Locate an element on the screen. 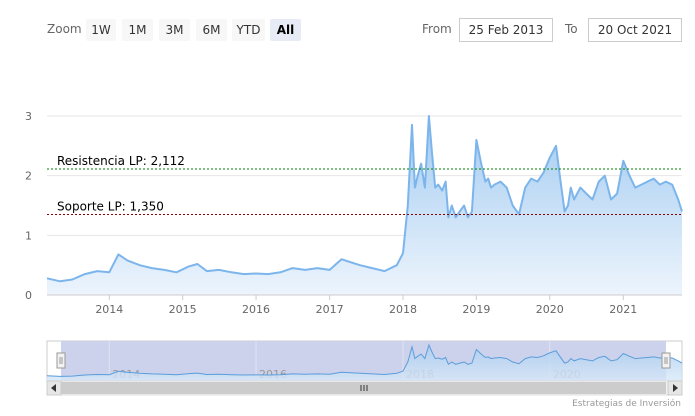  credits: Estrategias de Inversión is located at coordinates (626, 404).